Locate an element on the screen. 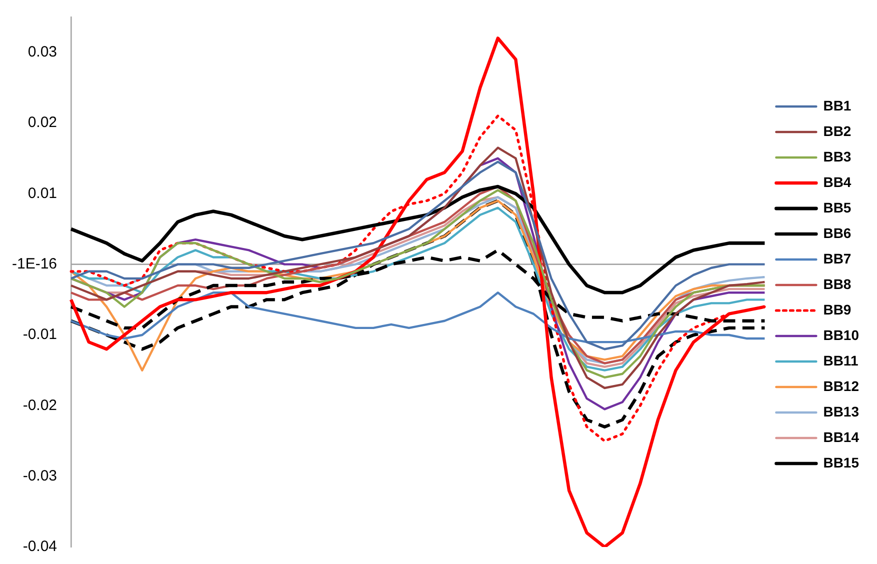 The height and width of the screenshot is (564, 877). legend-label: BB10 is located at coordinates (841, 334).